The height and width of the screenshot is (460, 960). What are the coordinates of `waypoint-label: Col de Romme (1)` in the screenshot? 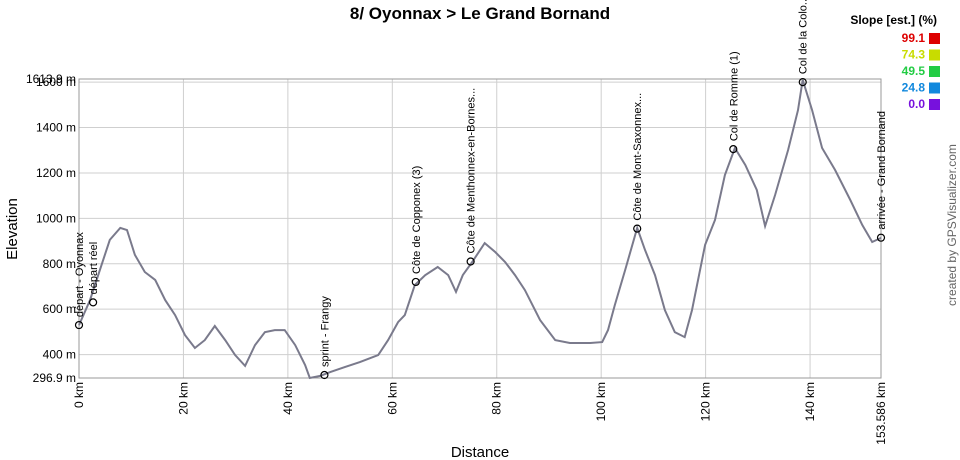 It's located at (734, 96).